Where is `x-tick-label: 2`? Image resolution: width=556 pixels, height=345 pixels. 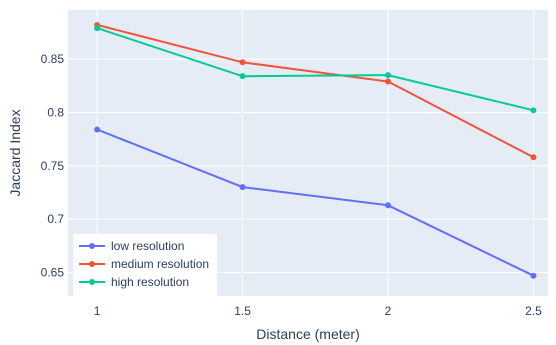 x-tick-label: 2 is located at coordinates (388, 311).